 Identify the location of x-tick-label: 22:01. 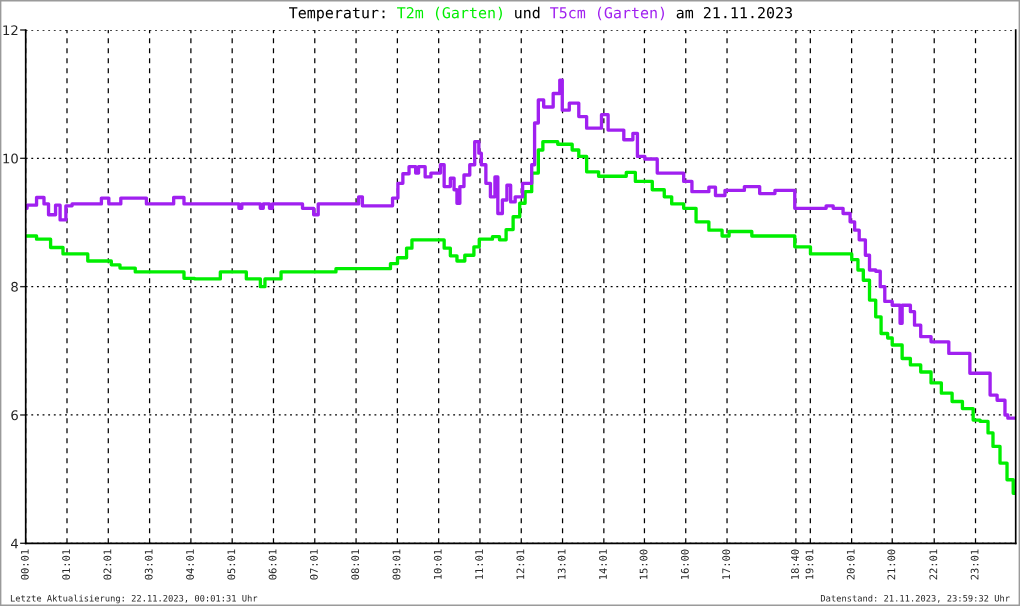
(933, 564).